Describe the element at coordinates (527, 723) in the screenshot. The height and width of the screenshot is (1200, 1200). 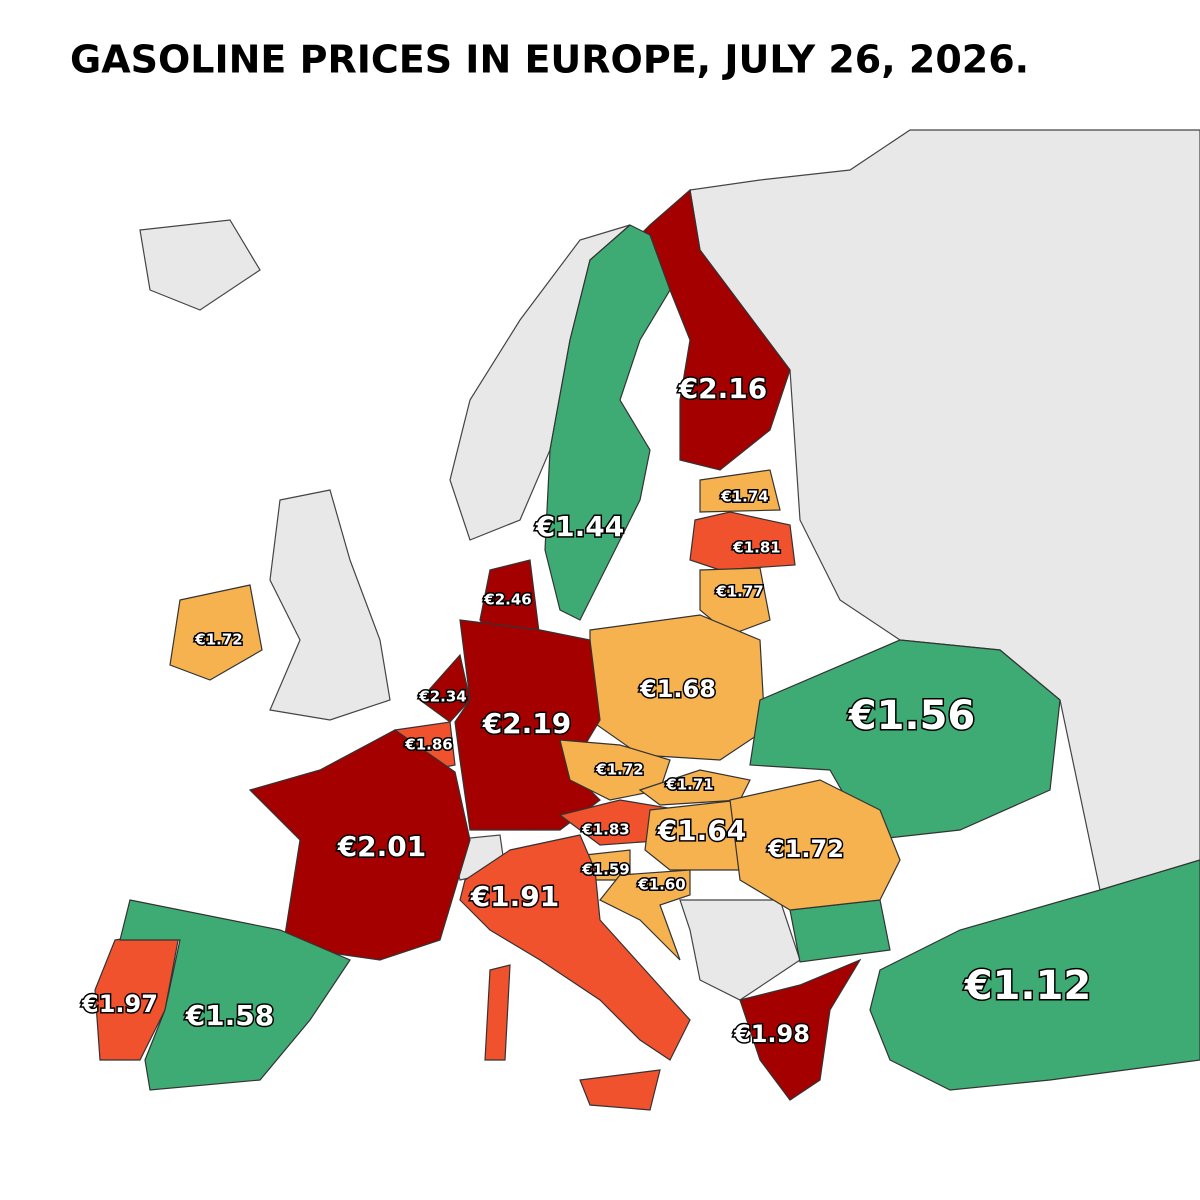
I see `price-label: €2.19` at that location.